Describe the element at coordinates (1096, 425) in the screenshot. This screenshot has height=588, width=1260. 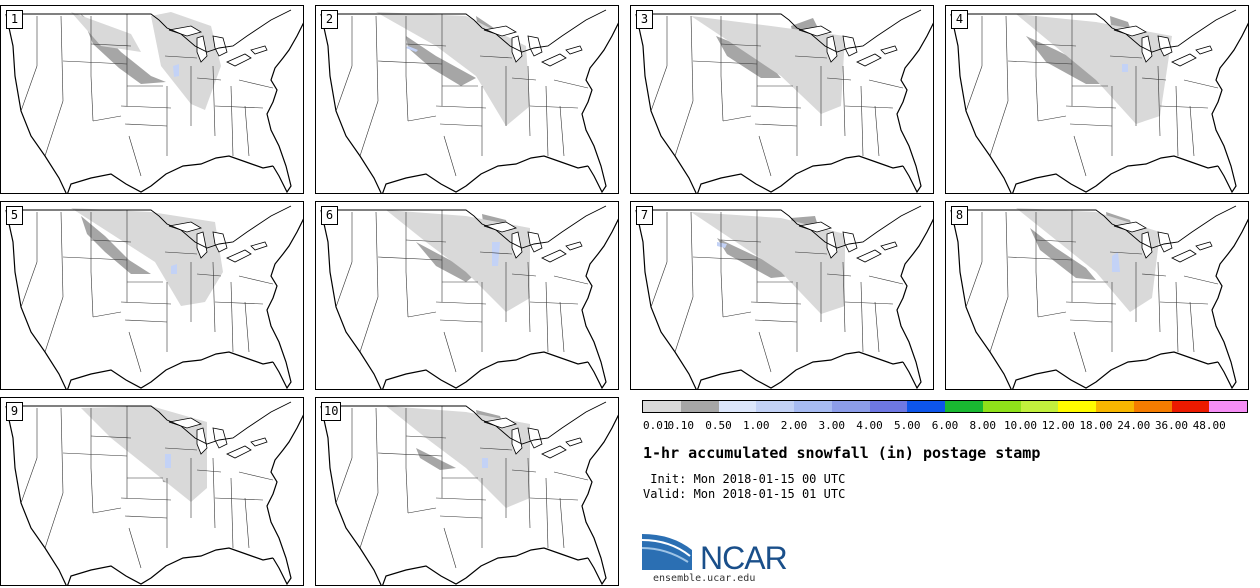
I see `colorbar-tick-label: 18.00` at that location.